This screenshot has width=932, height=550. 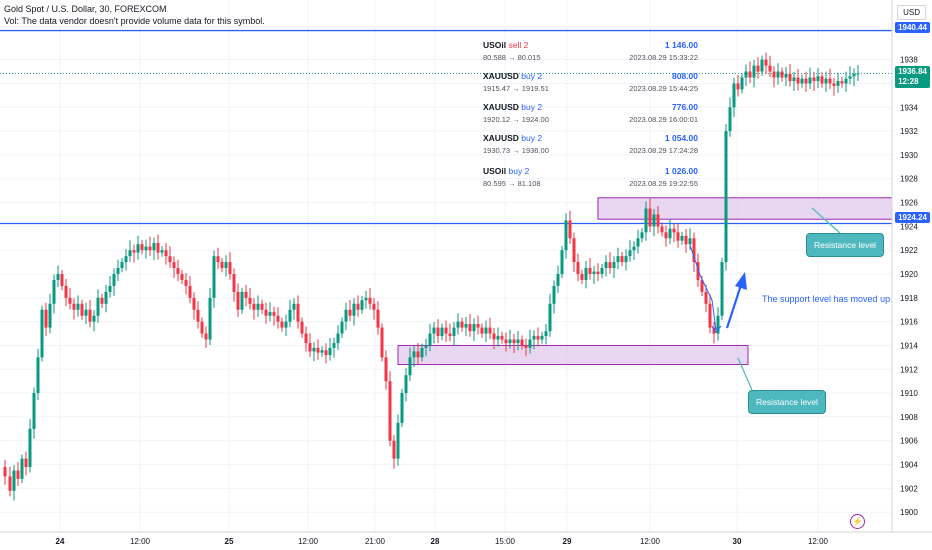 I want to click on resistance-callout-upper: Resistance level, so click(x=845, y=245).